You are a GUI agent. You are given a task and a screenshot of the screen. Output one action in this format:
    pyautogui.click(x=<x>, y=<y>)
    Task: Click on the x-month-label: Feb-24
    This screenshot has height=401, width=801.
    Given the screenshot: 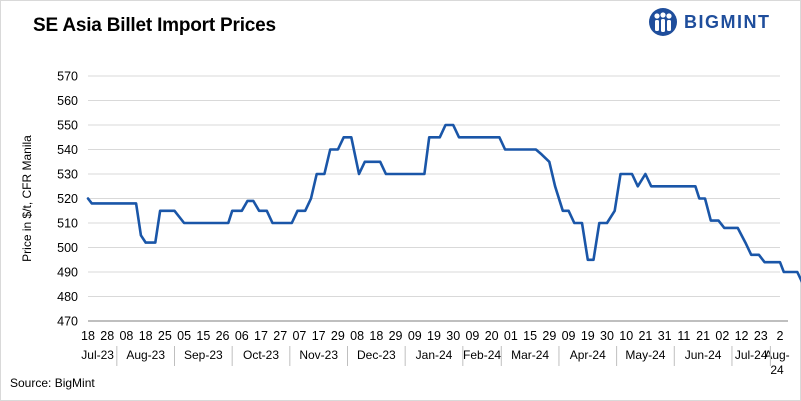 What is the action you would take?
    pyautogui.click(x=482, y=355)
    